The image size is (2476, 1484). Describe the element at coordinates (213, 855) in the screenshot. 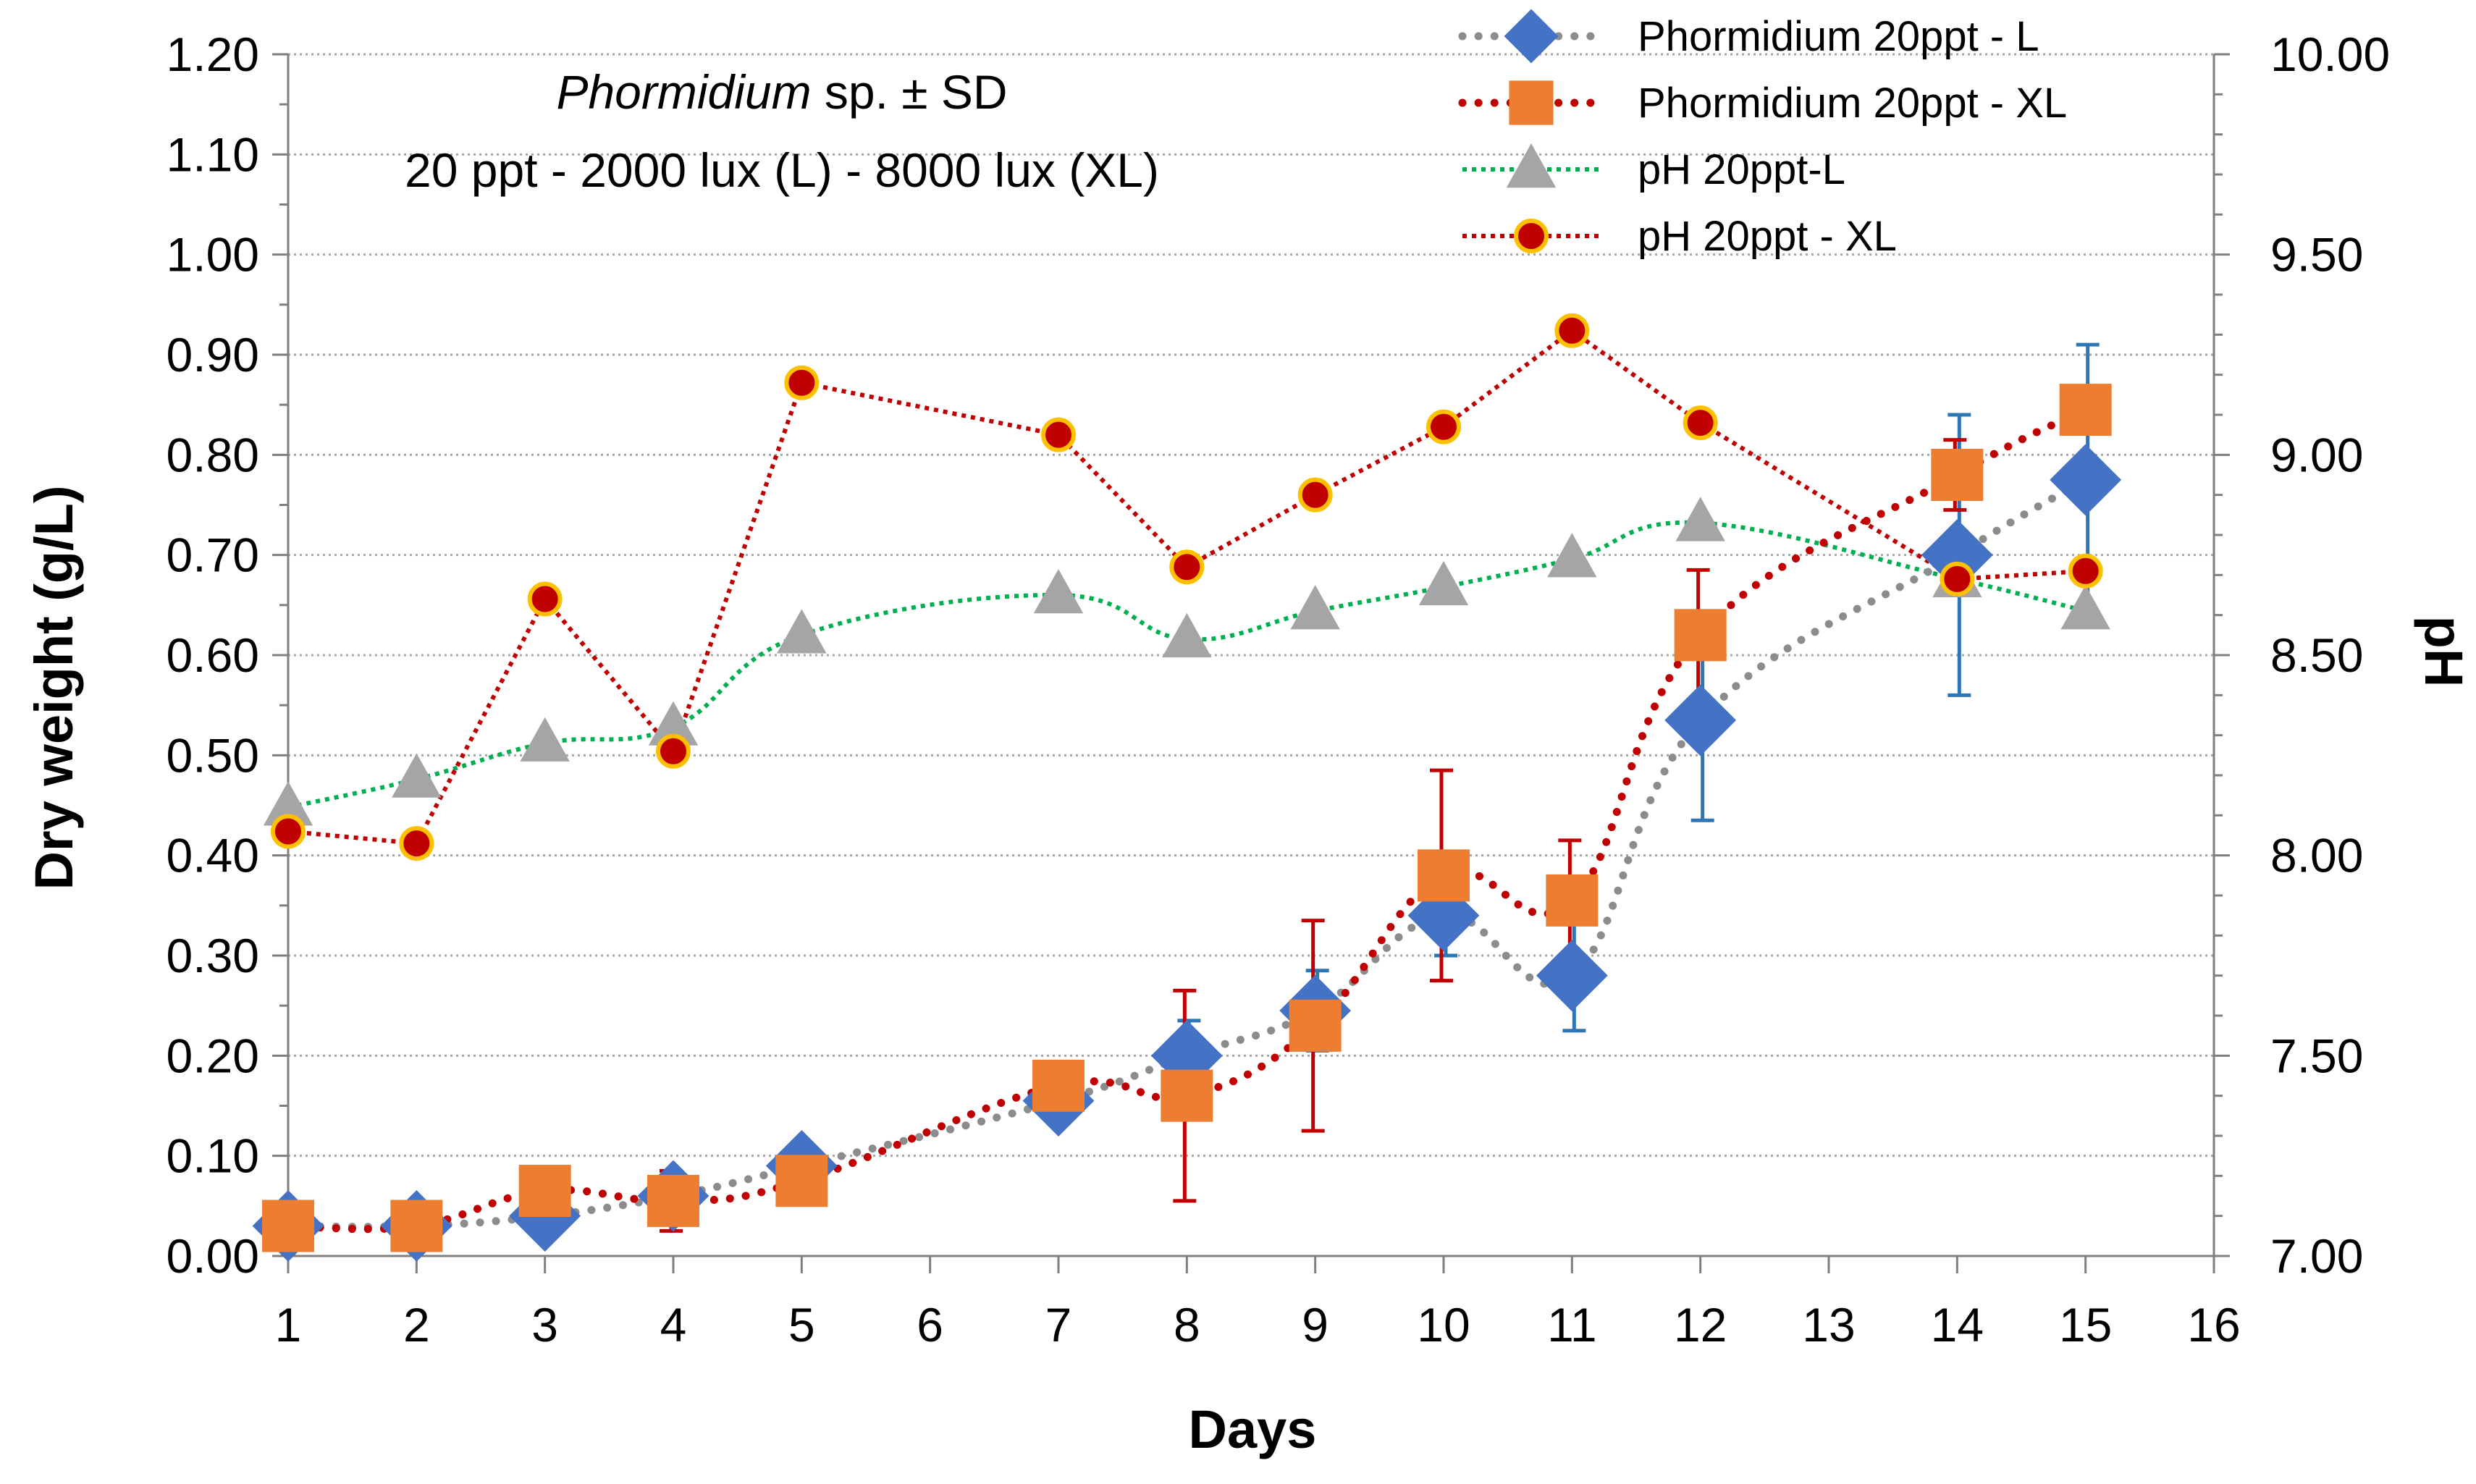

I see `y-tick-label: 0.40` at that location.